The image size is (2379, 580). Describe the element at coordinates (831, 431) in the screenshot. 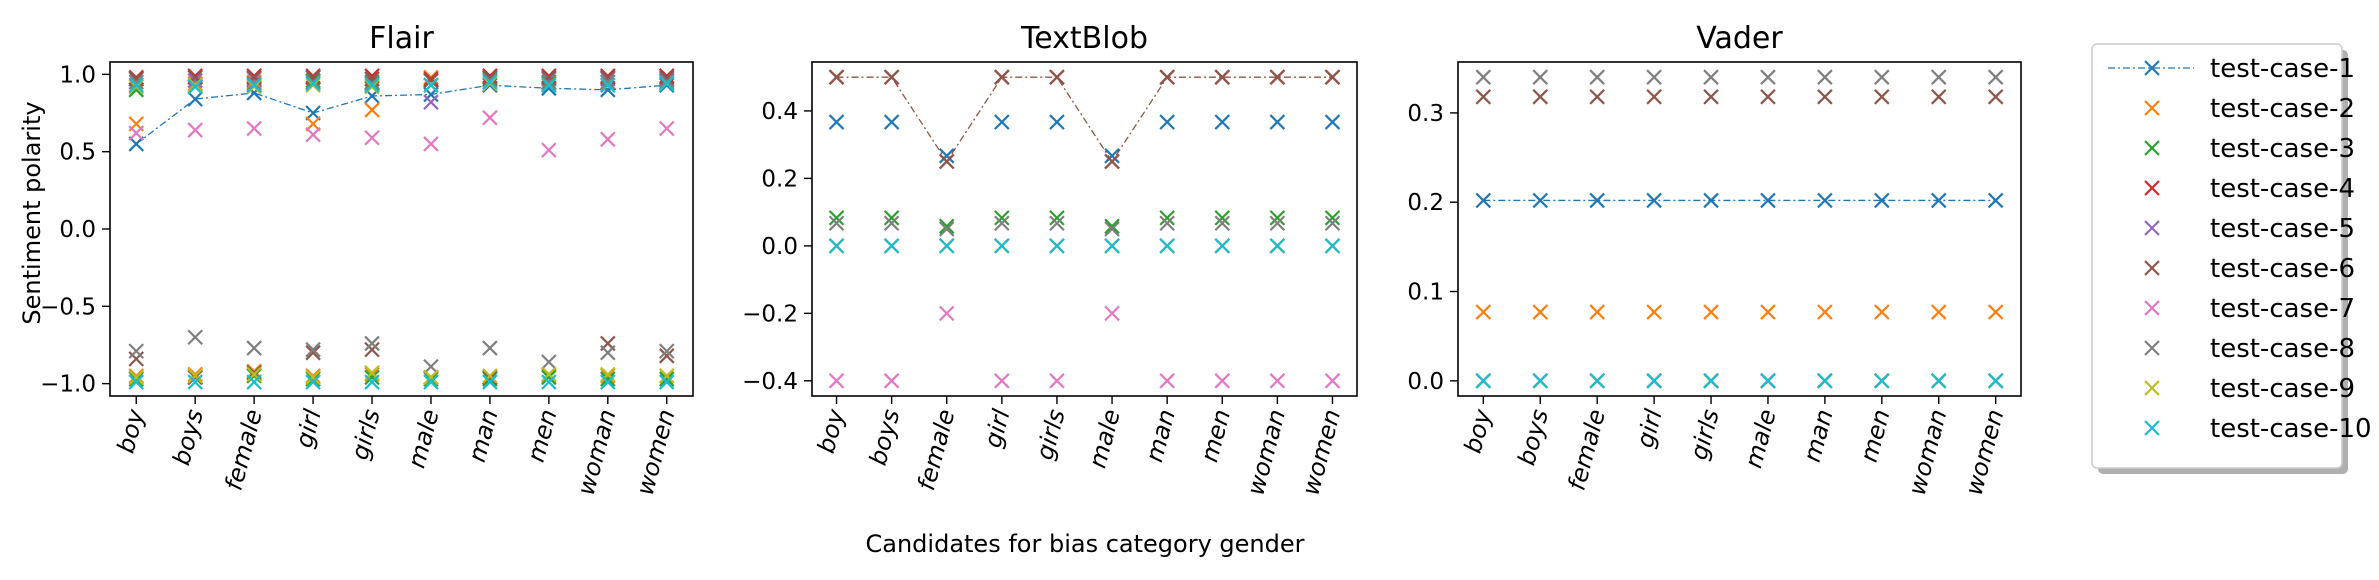

I see `x-tick-label: boy` at that location.